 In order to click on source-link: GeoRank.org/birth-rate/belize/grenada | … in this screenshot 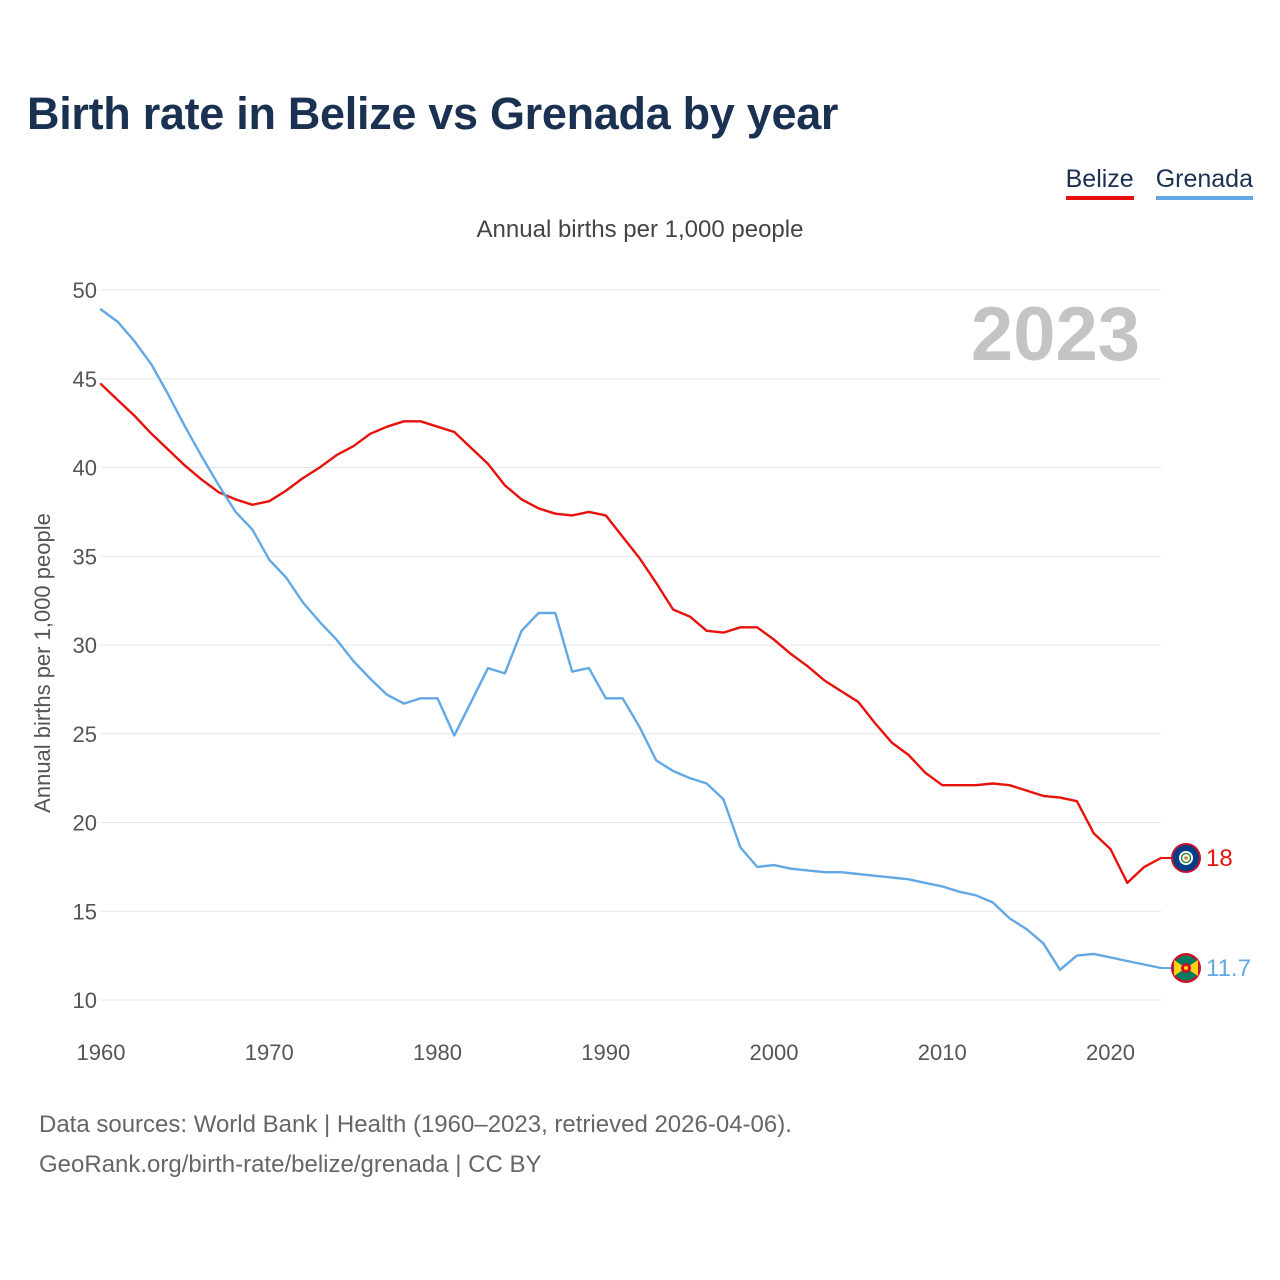, I will do `click(290, 1164)`.